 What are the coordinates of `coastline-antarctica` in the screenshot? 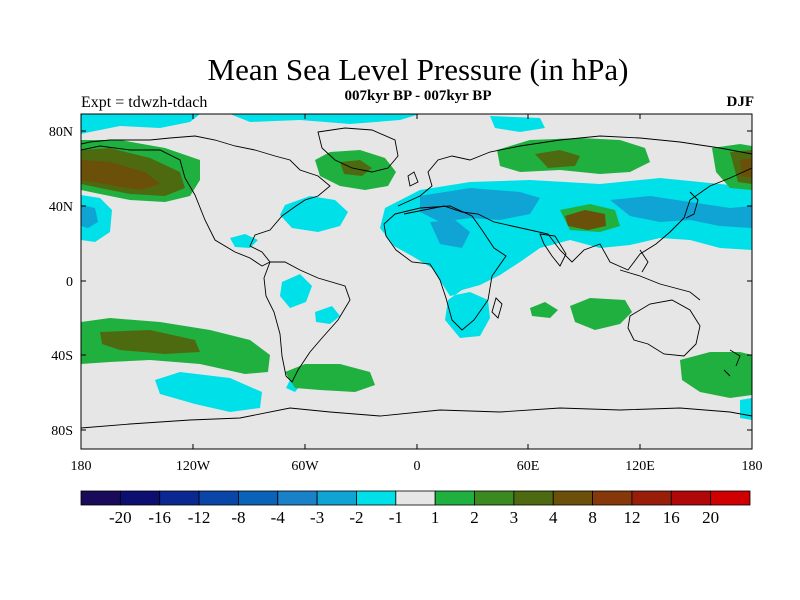 It's located at (416, 418).